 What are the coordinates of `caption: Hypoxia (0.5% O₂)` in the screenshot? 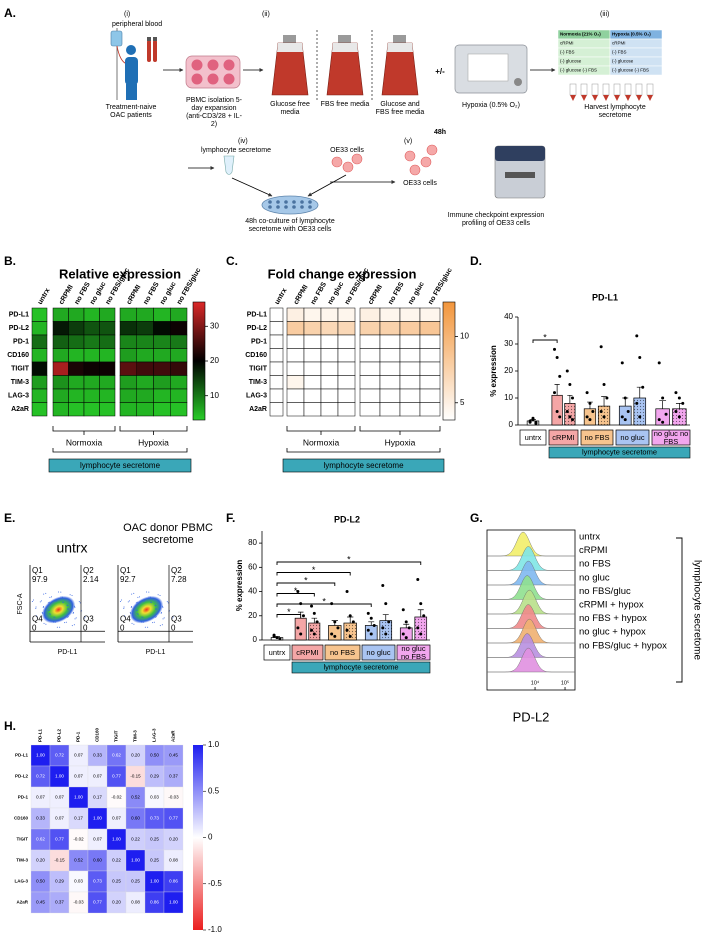 It's located at (491, 105).